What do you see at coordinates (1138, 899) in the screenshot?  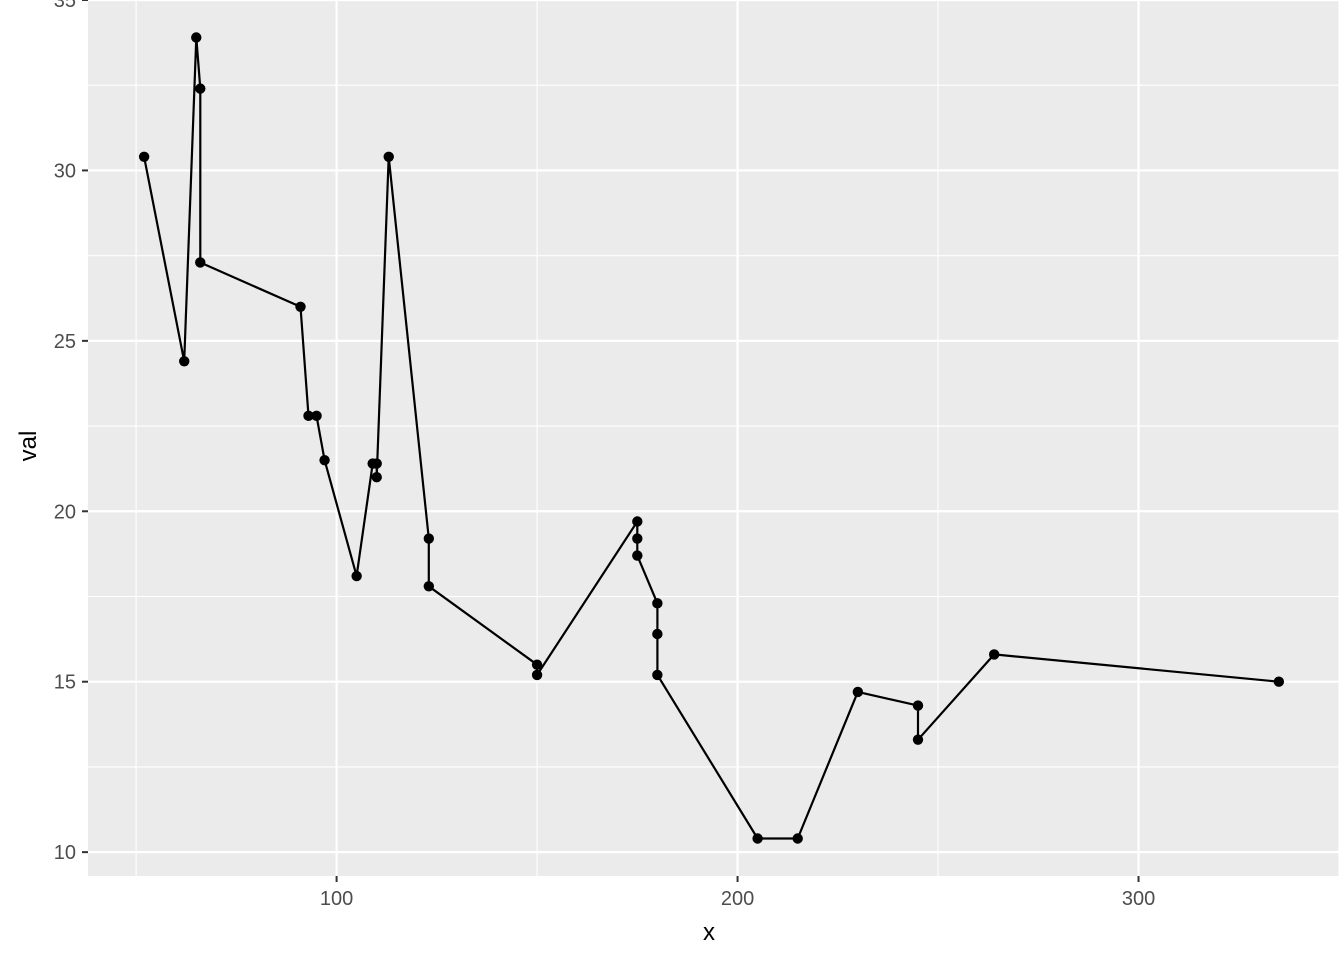 I see `x-tick-label: 300` at bounding box center [1138, 899].